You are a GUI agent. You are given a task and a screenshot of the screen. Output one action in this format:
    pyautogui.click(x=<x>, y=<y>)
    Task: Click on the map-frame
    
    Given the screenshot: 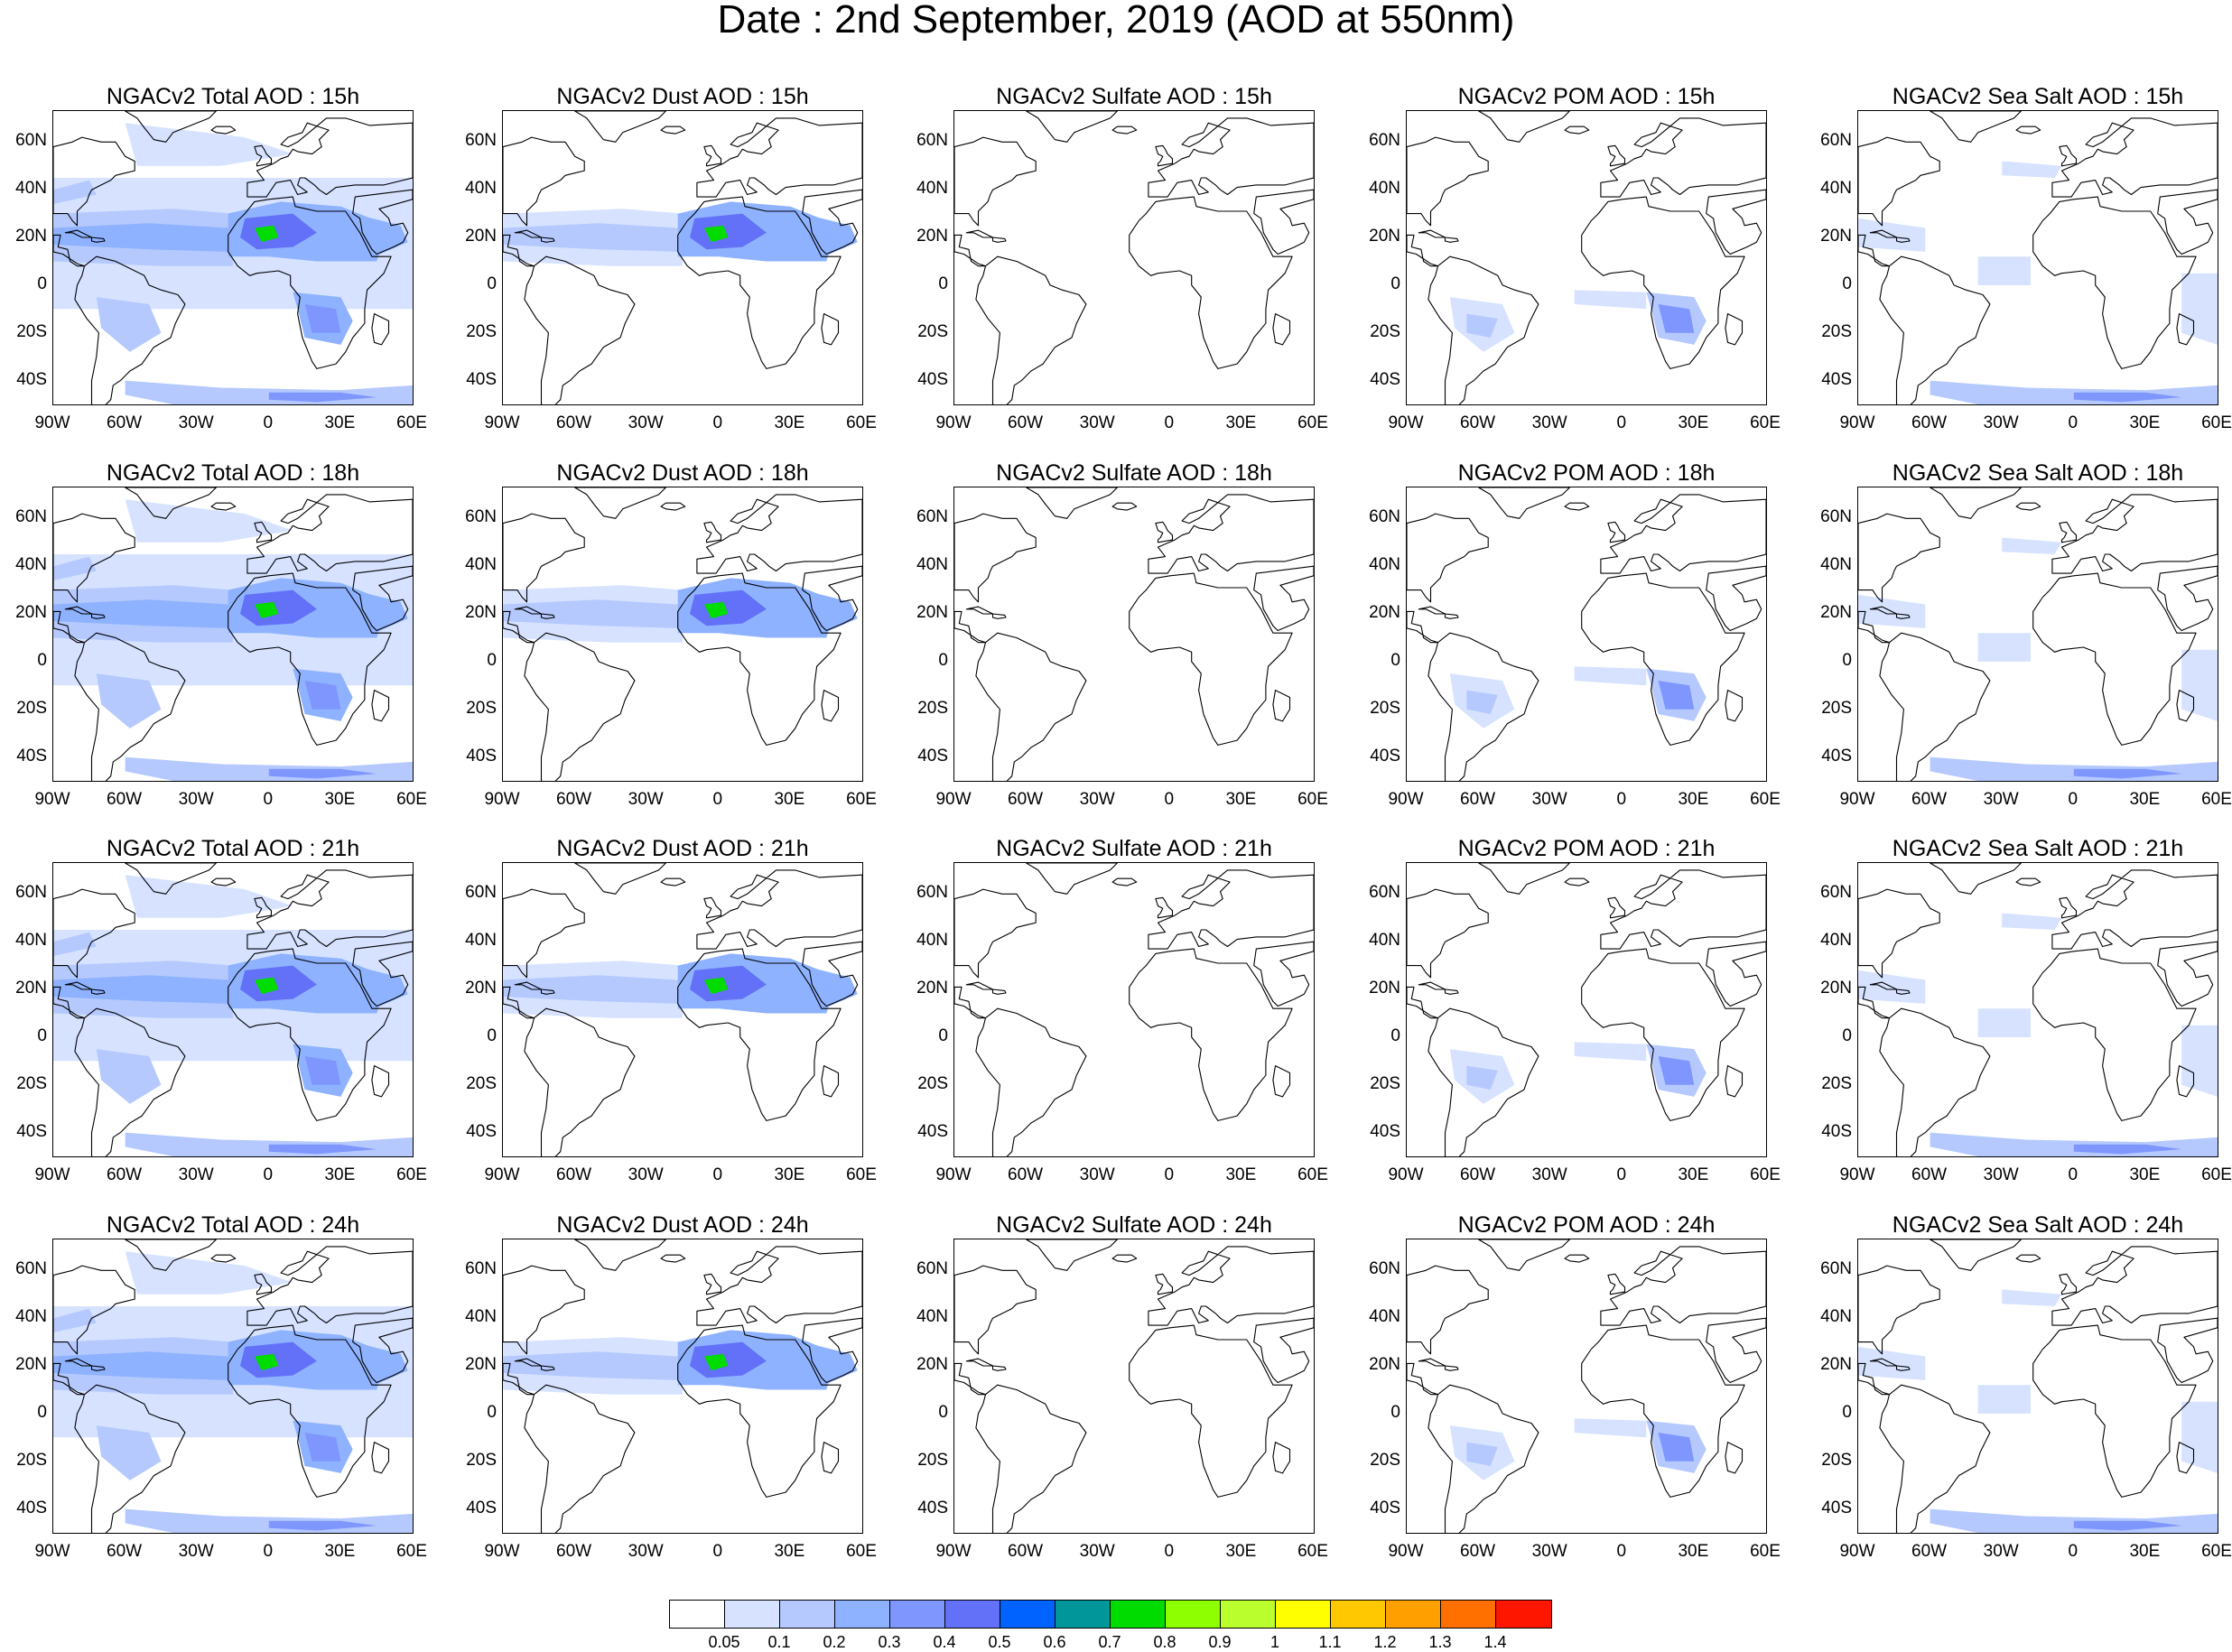 What is the action you would take?
    pyautogui.click(x=1134, y=1009)
    